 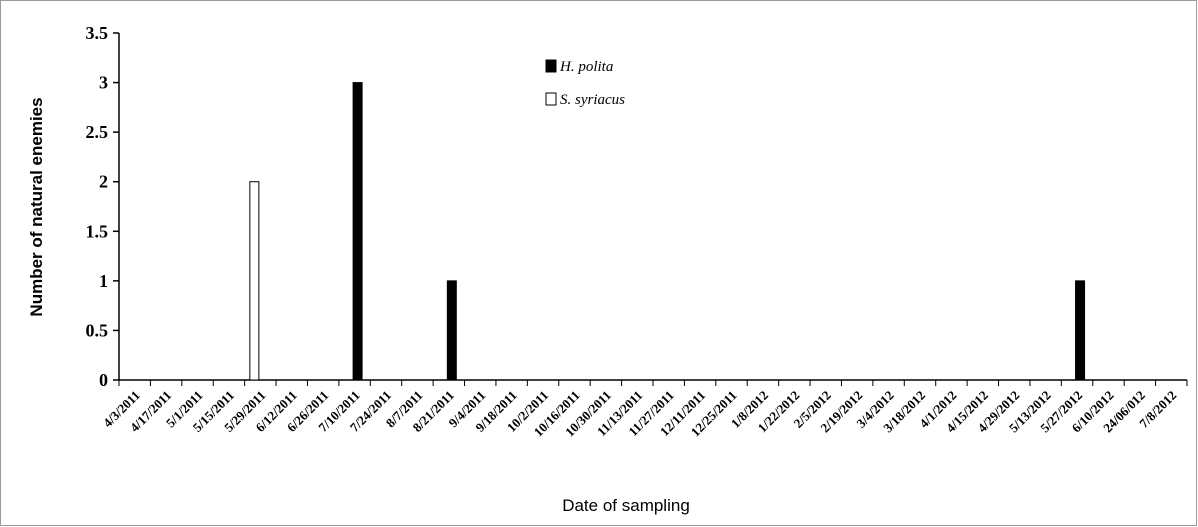 I want to click on y-axis: 0 0.5 1 1.5 2 2.5 3 3.5, so click(x=103, y=206).